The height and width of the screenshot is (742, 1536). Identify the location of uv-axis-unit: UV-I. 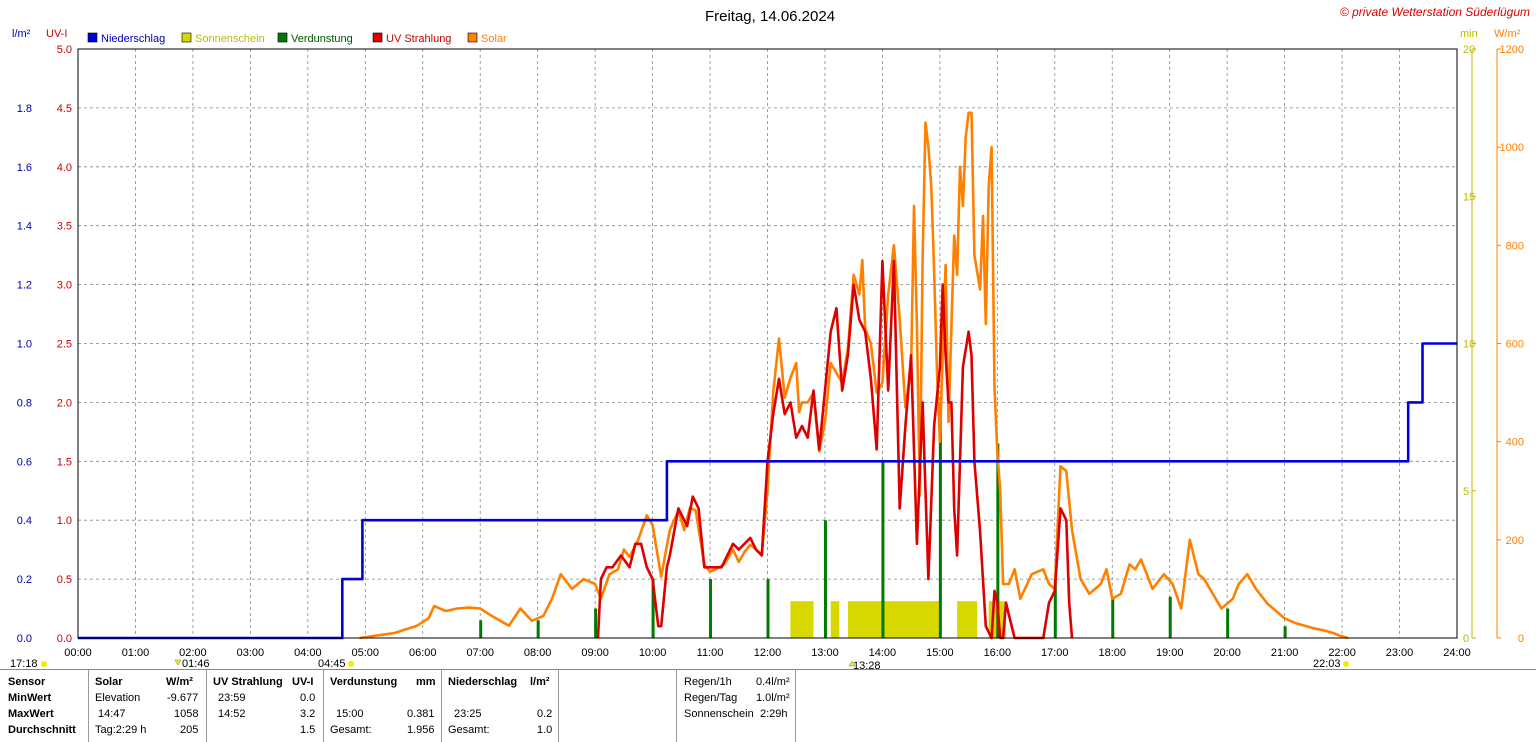
(56, 34).